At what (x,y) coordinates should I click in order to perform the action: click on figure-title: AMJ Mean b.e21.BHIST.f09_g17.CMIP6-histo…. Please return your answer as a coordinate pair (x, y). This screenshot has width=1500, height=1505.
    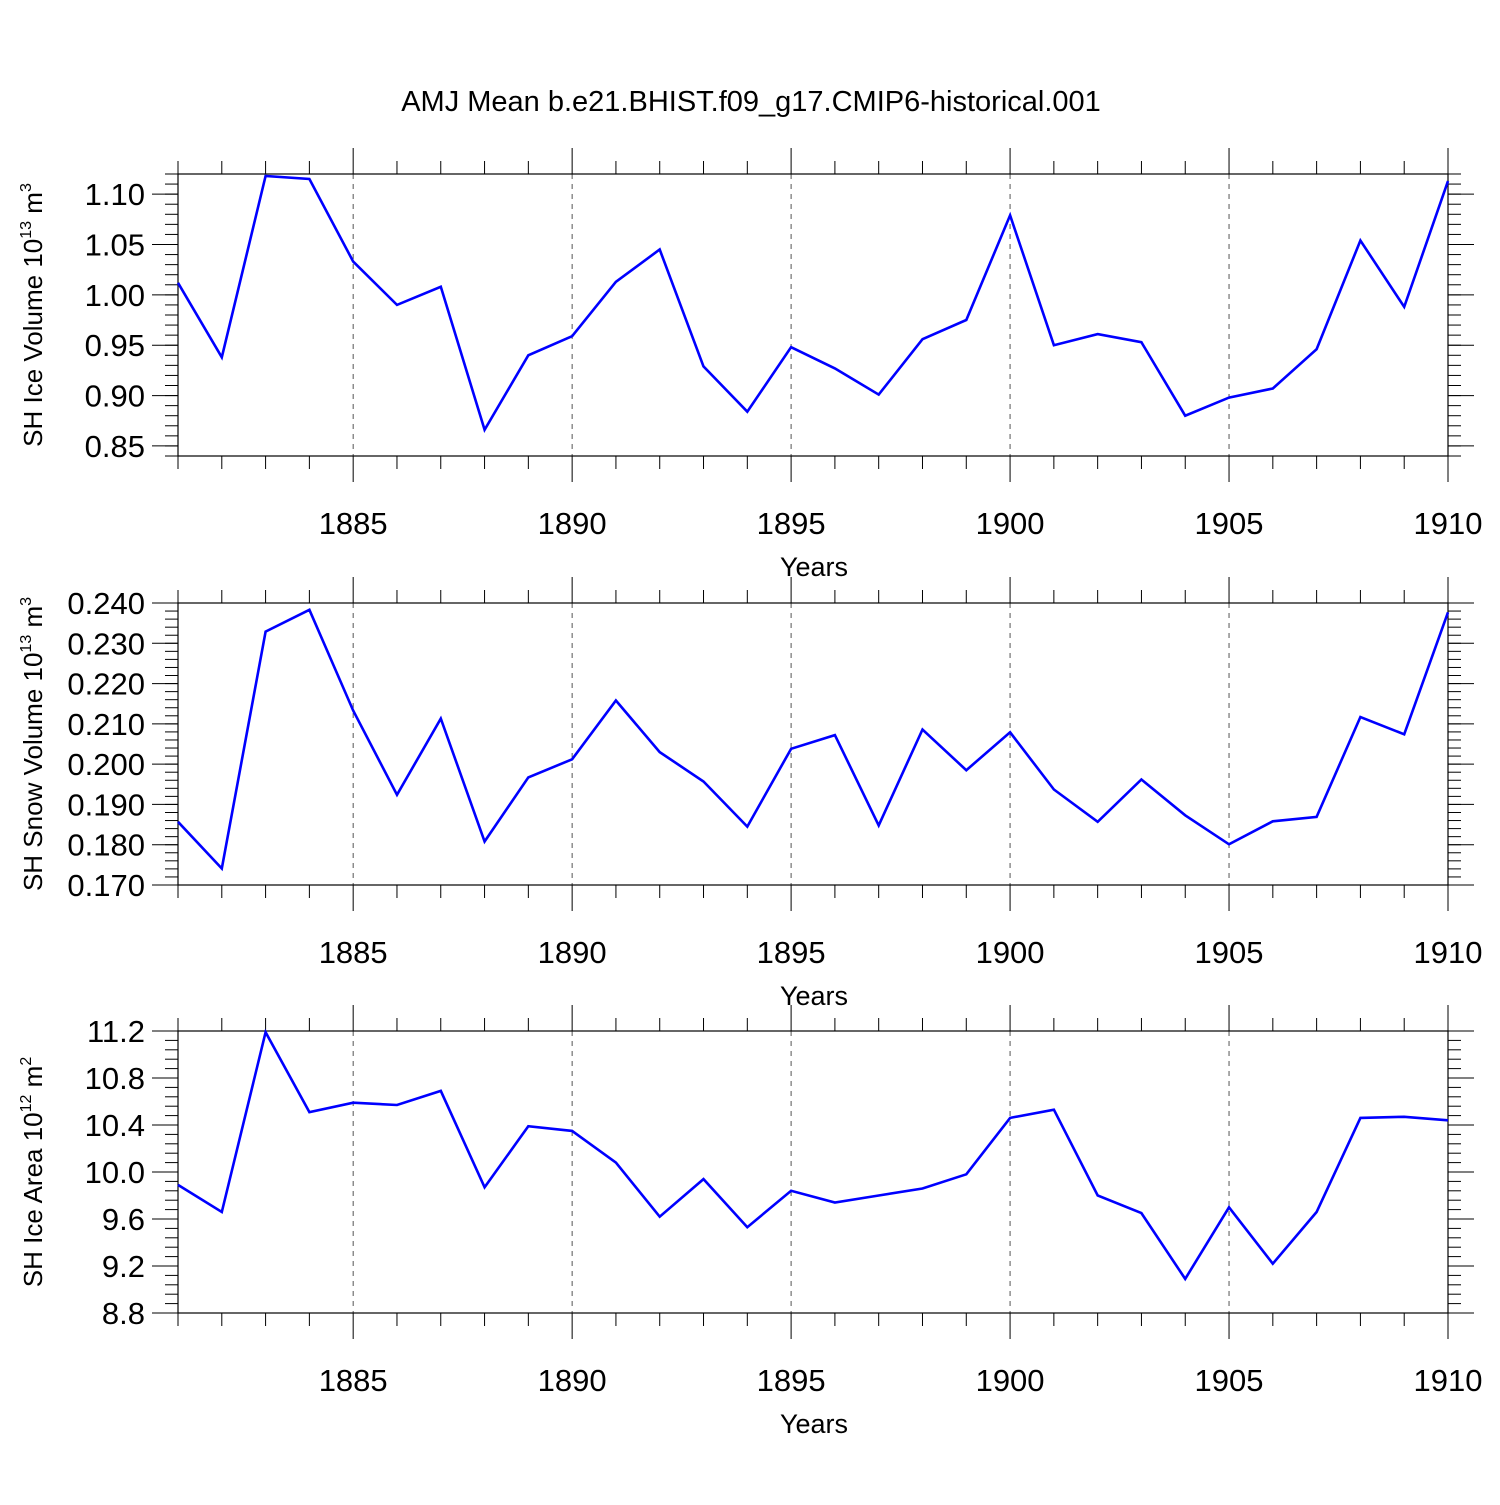
    Looking at the image, I should click on (751, 102).